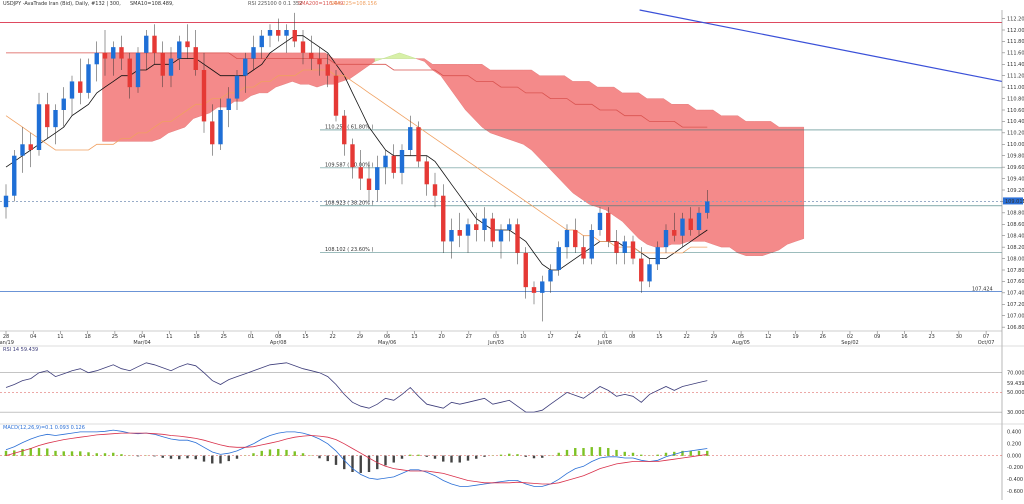  I want to click on price-tick-label: 109.600, so click(1015, 168).